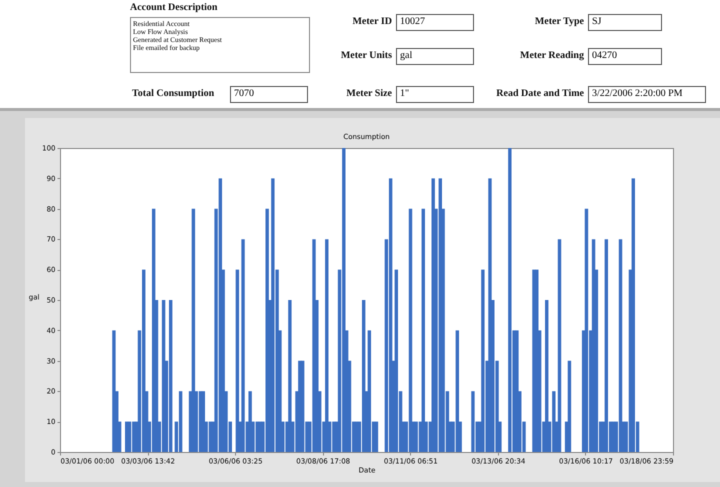 This screenshot has width=720, height=487. Describe the element at coordinates (552, 55) in the screenshot. I see `text: Meter Reading` at that location.